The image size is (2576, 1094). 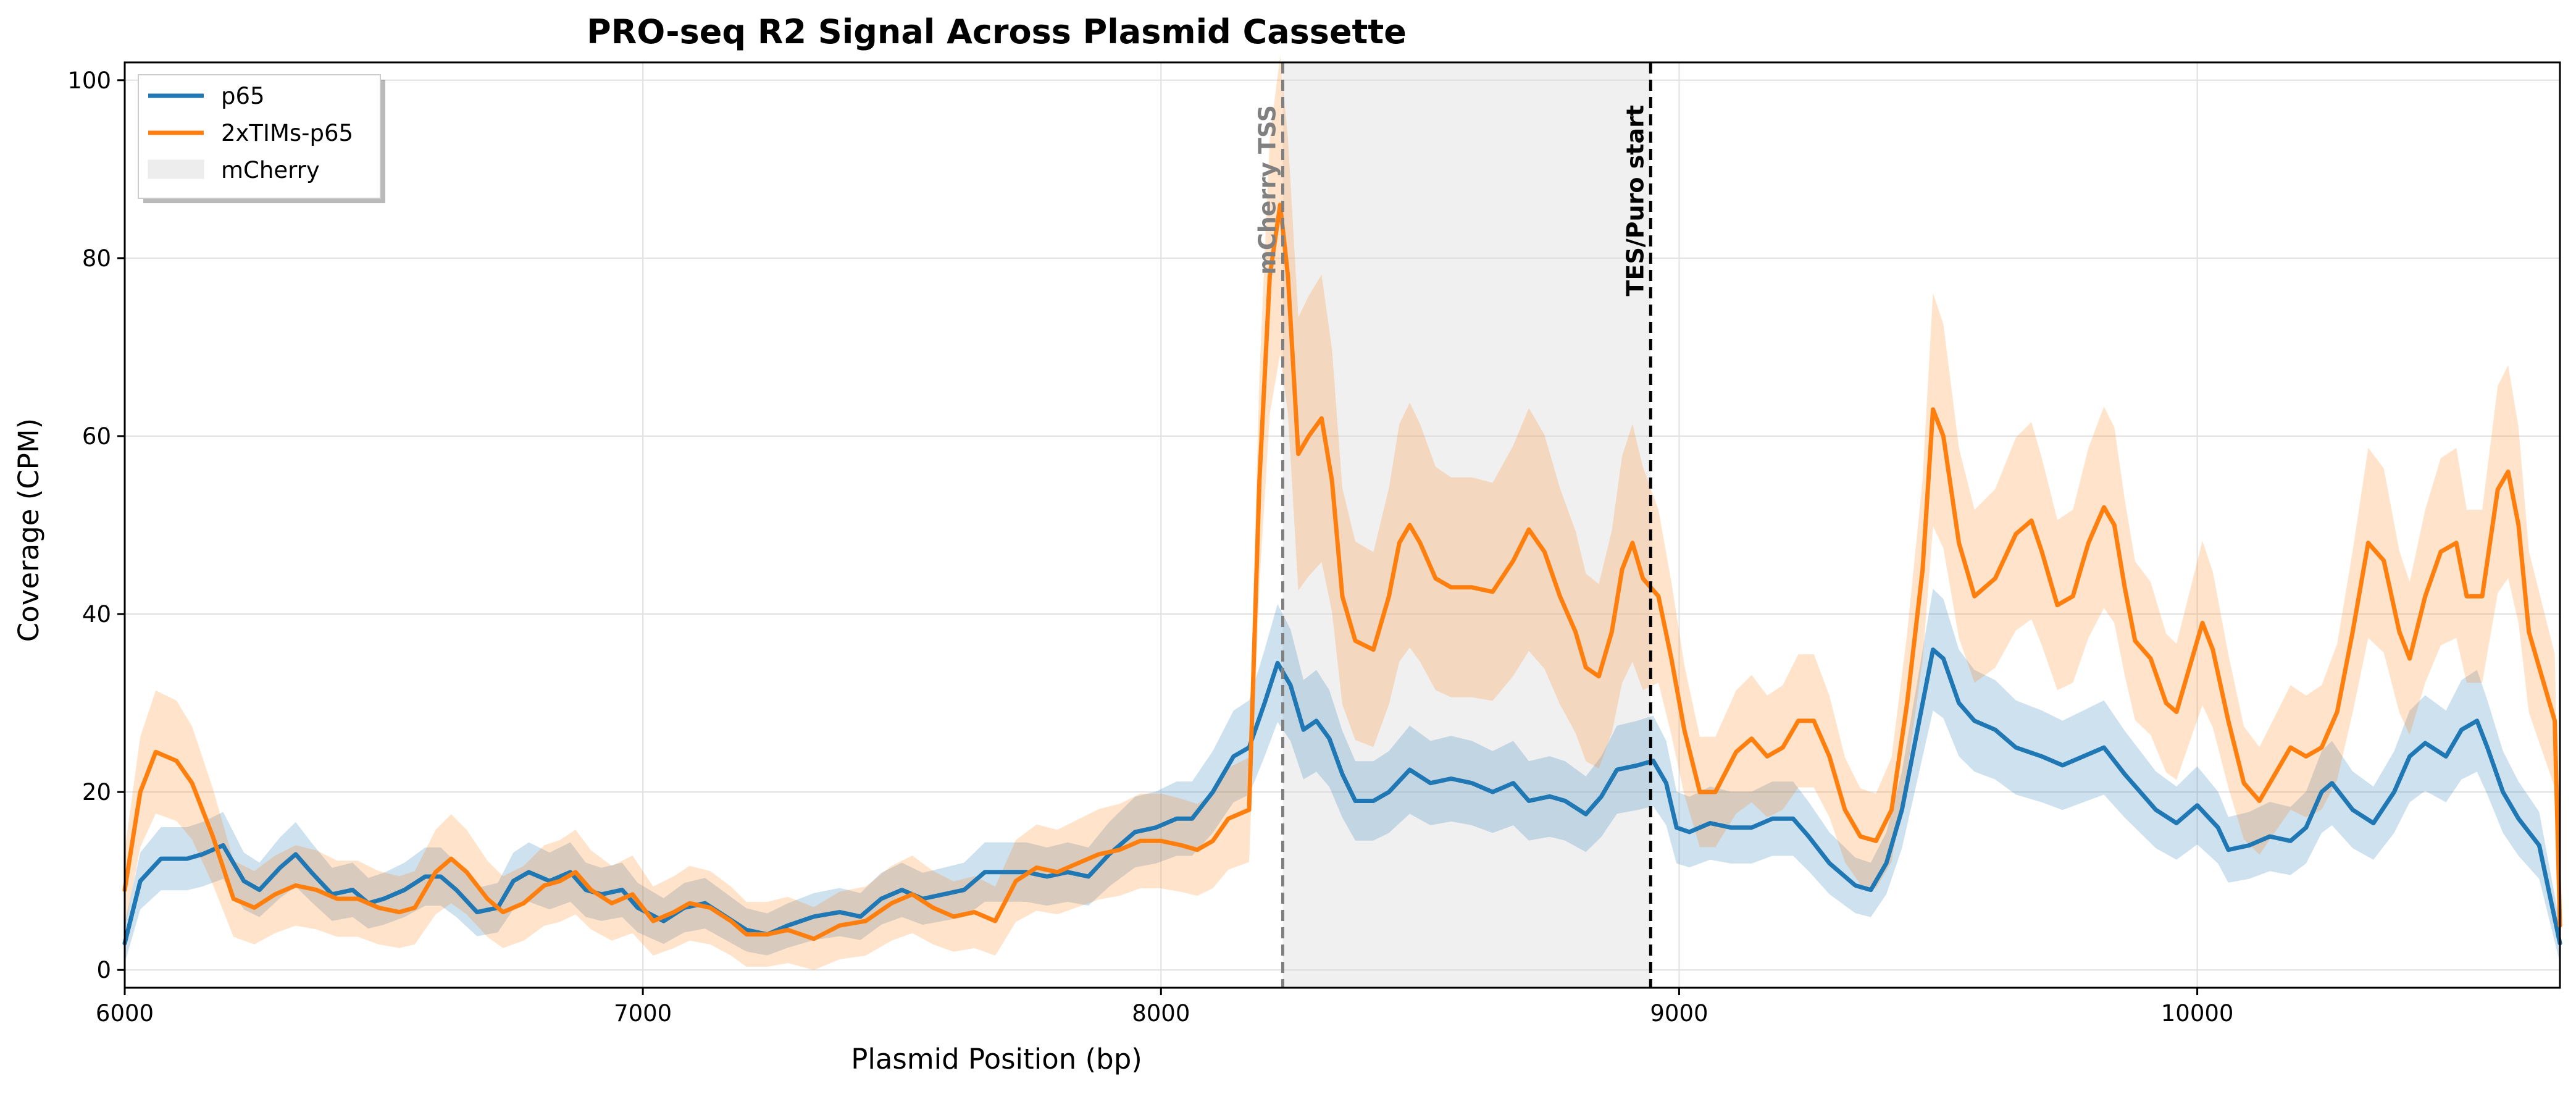 What do you see at coordinates (29, 530) in the screenshot?
I see `y-axis-label: Coverage (CPM)` at bounding box center [29, 530].